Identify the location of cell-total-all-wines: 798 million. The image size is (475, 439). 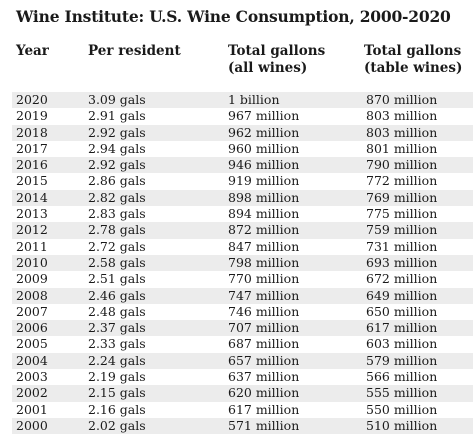
(264, 262).